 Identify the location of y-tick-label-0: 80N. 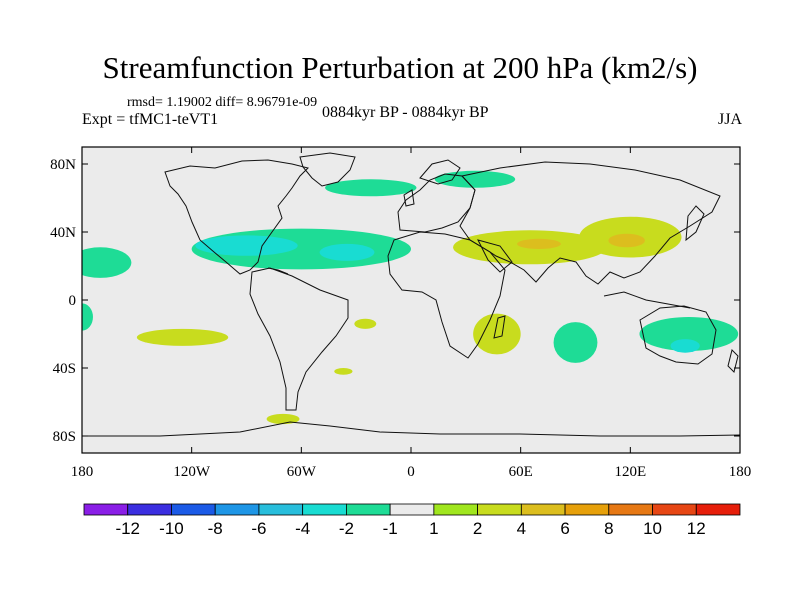
(63, 165).